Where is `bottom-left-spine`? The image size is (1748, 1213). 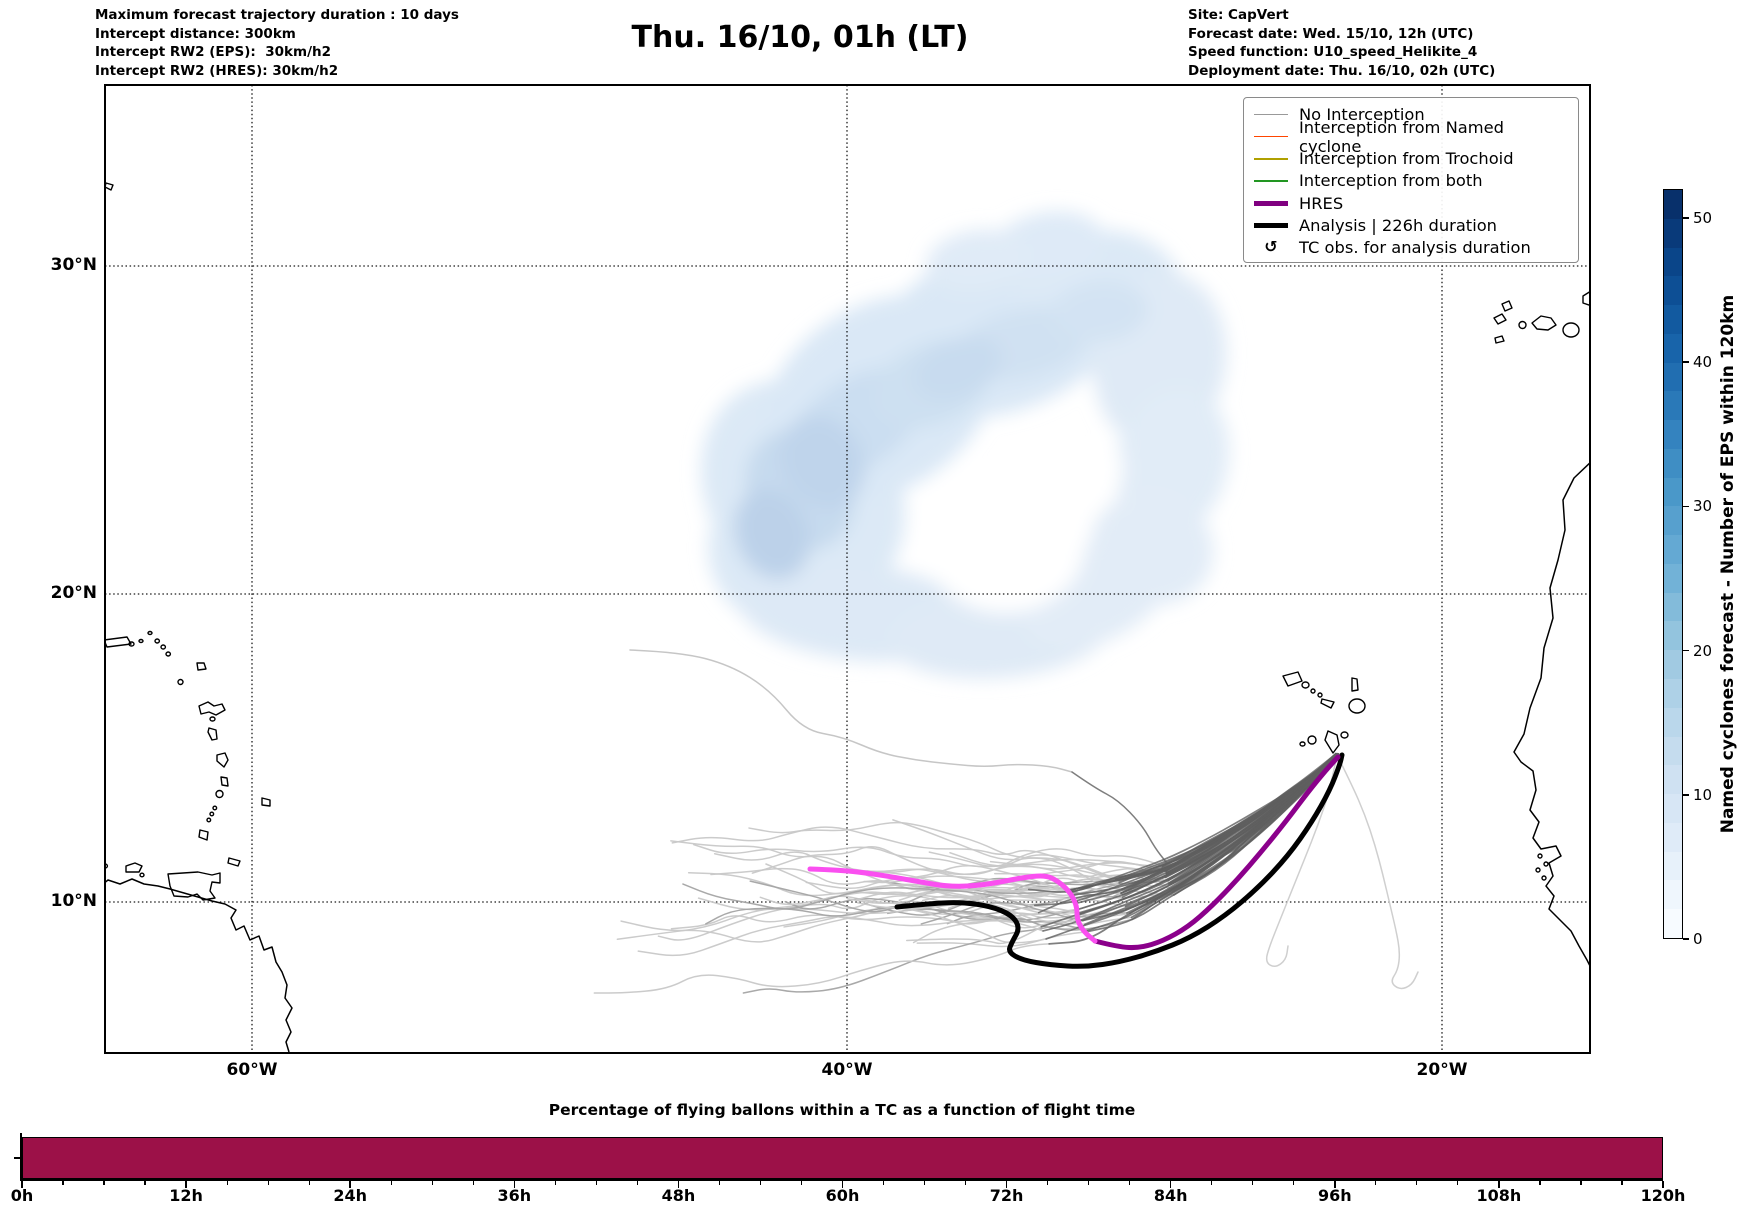 bottom-left-spine is located at coordinates (21, 1156).